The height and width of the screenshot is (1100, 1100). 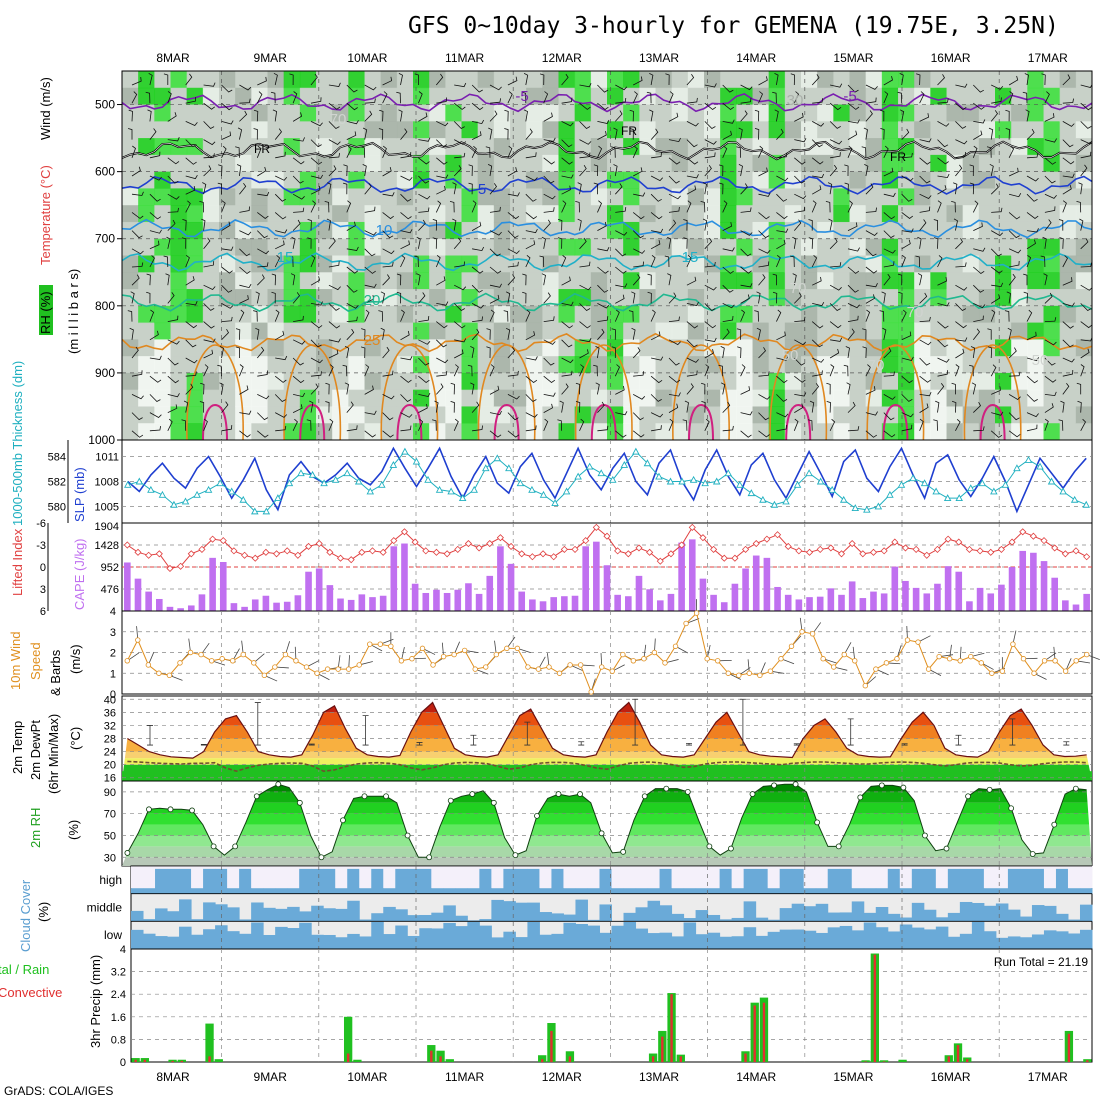 What do you see at coordinates (1041, 962) in the screenshot?
I see `run-total-annotation: Run Total = 21.19` at bounding box center [1041, 962].